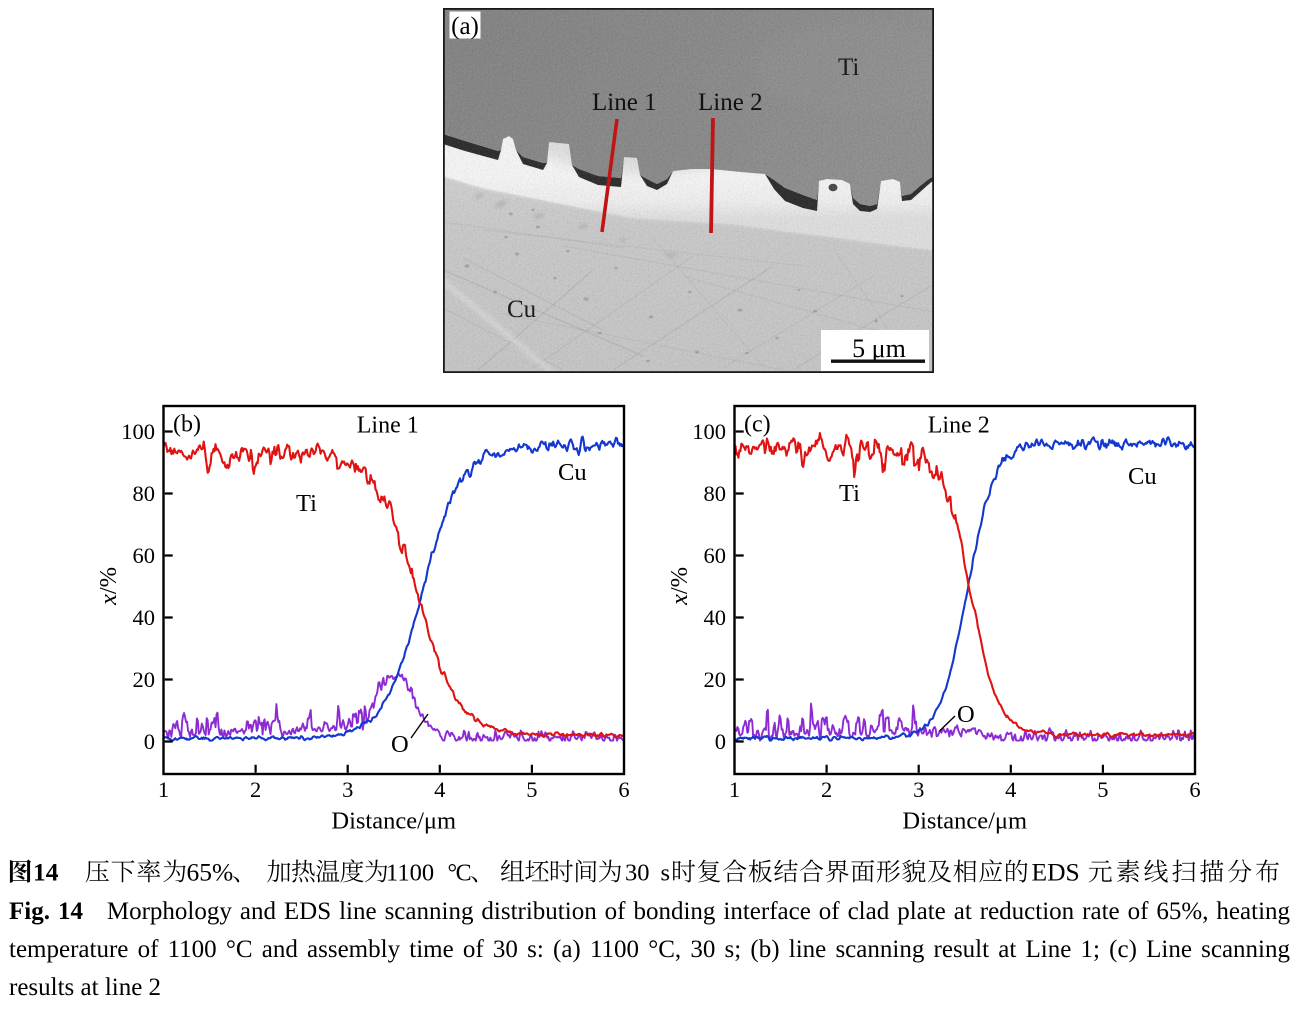 This screenshot has width=1299, height=1011. Describe the element at coordinates (757, 425) in the screenshot. I see `svg-text: (c)` at that location.